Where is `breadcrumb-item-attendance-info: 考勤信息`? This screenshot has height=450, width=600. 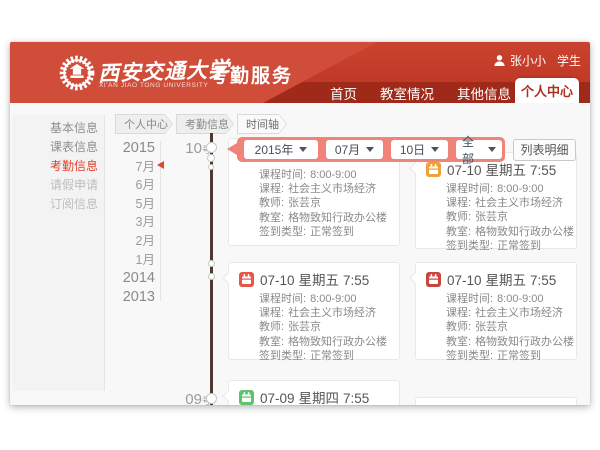 breadcrumb-item-attendance-info: 考勤信息 is located at coordinates (205, 124).